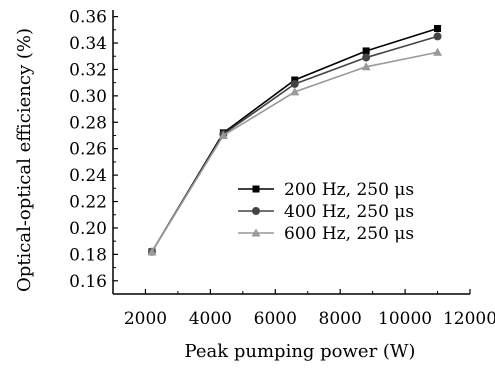 This screenshot has width=495, height=370. What do you see at coordinates (24, 160) in the screenshot?
I see `y-axis-label: Optical-optical efficiency (%)` at bounding box center [24, 160].